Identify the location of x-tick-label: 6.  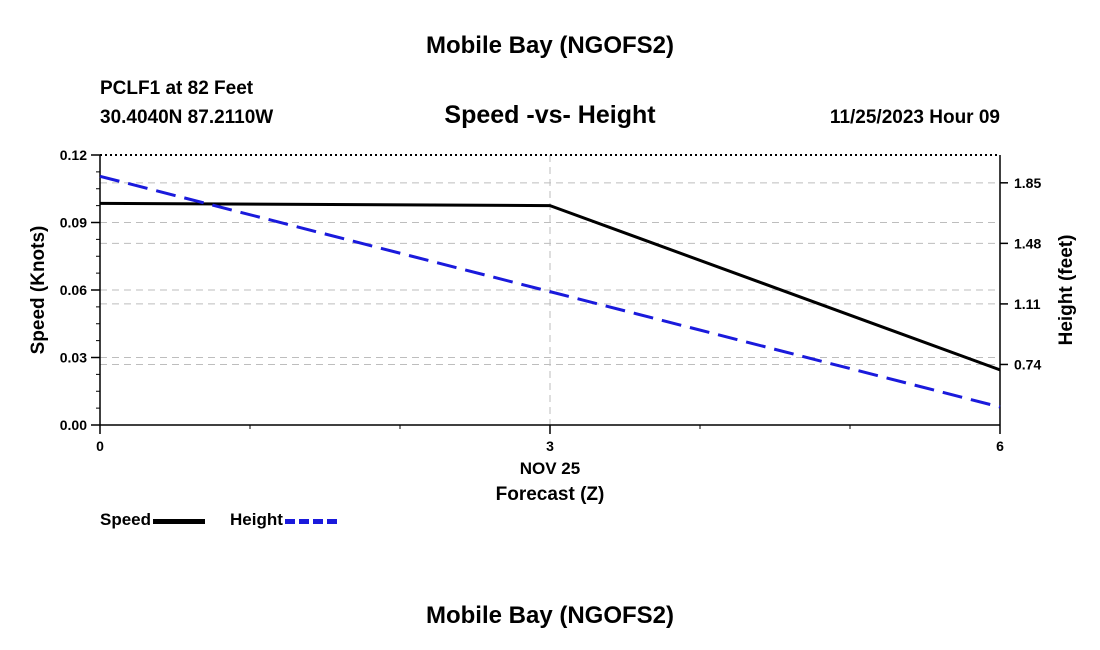
(1000, 446).